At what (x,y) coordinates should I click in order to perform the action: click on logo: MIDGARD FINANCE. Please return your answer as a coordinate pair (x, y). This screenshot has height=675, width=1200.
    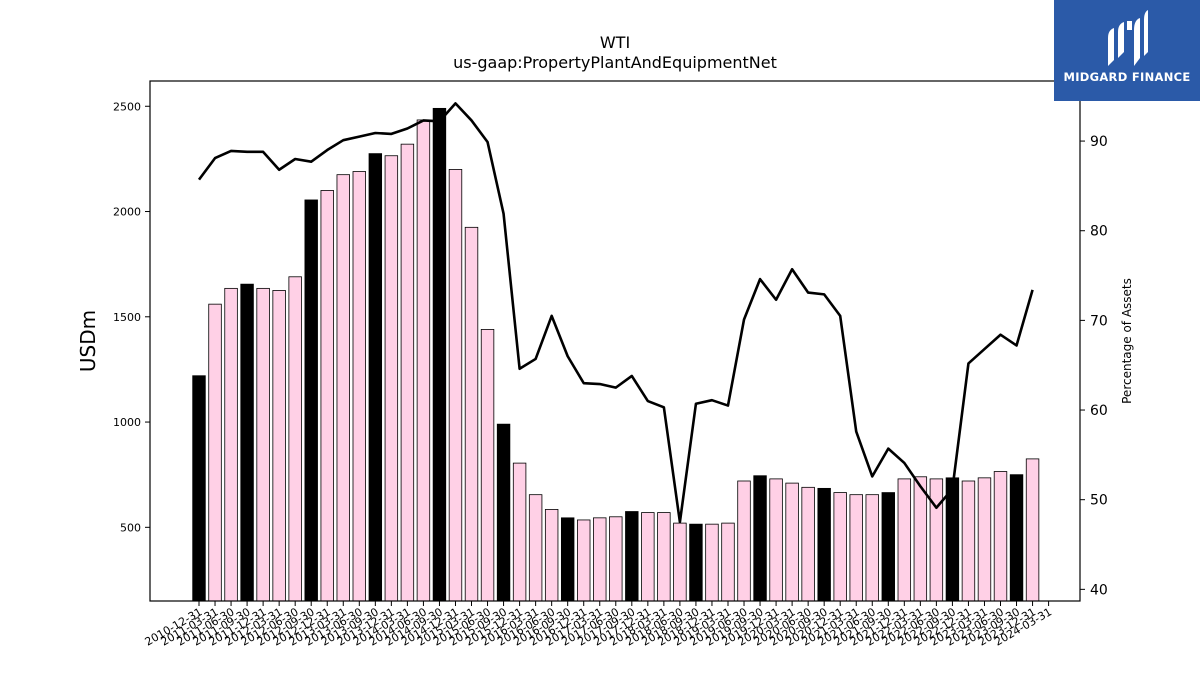
    Looking at the image, I should click on (1127, 50).